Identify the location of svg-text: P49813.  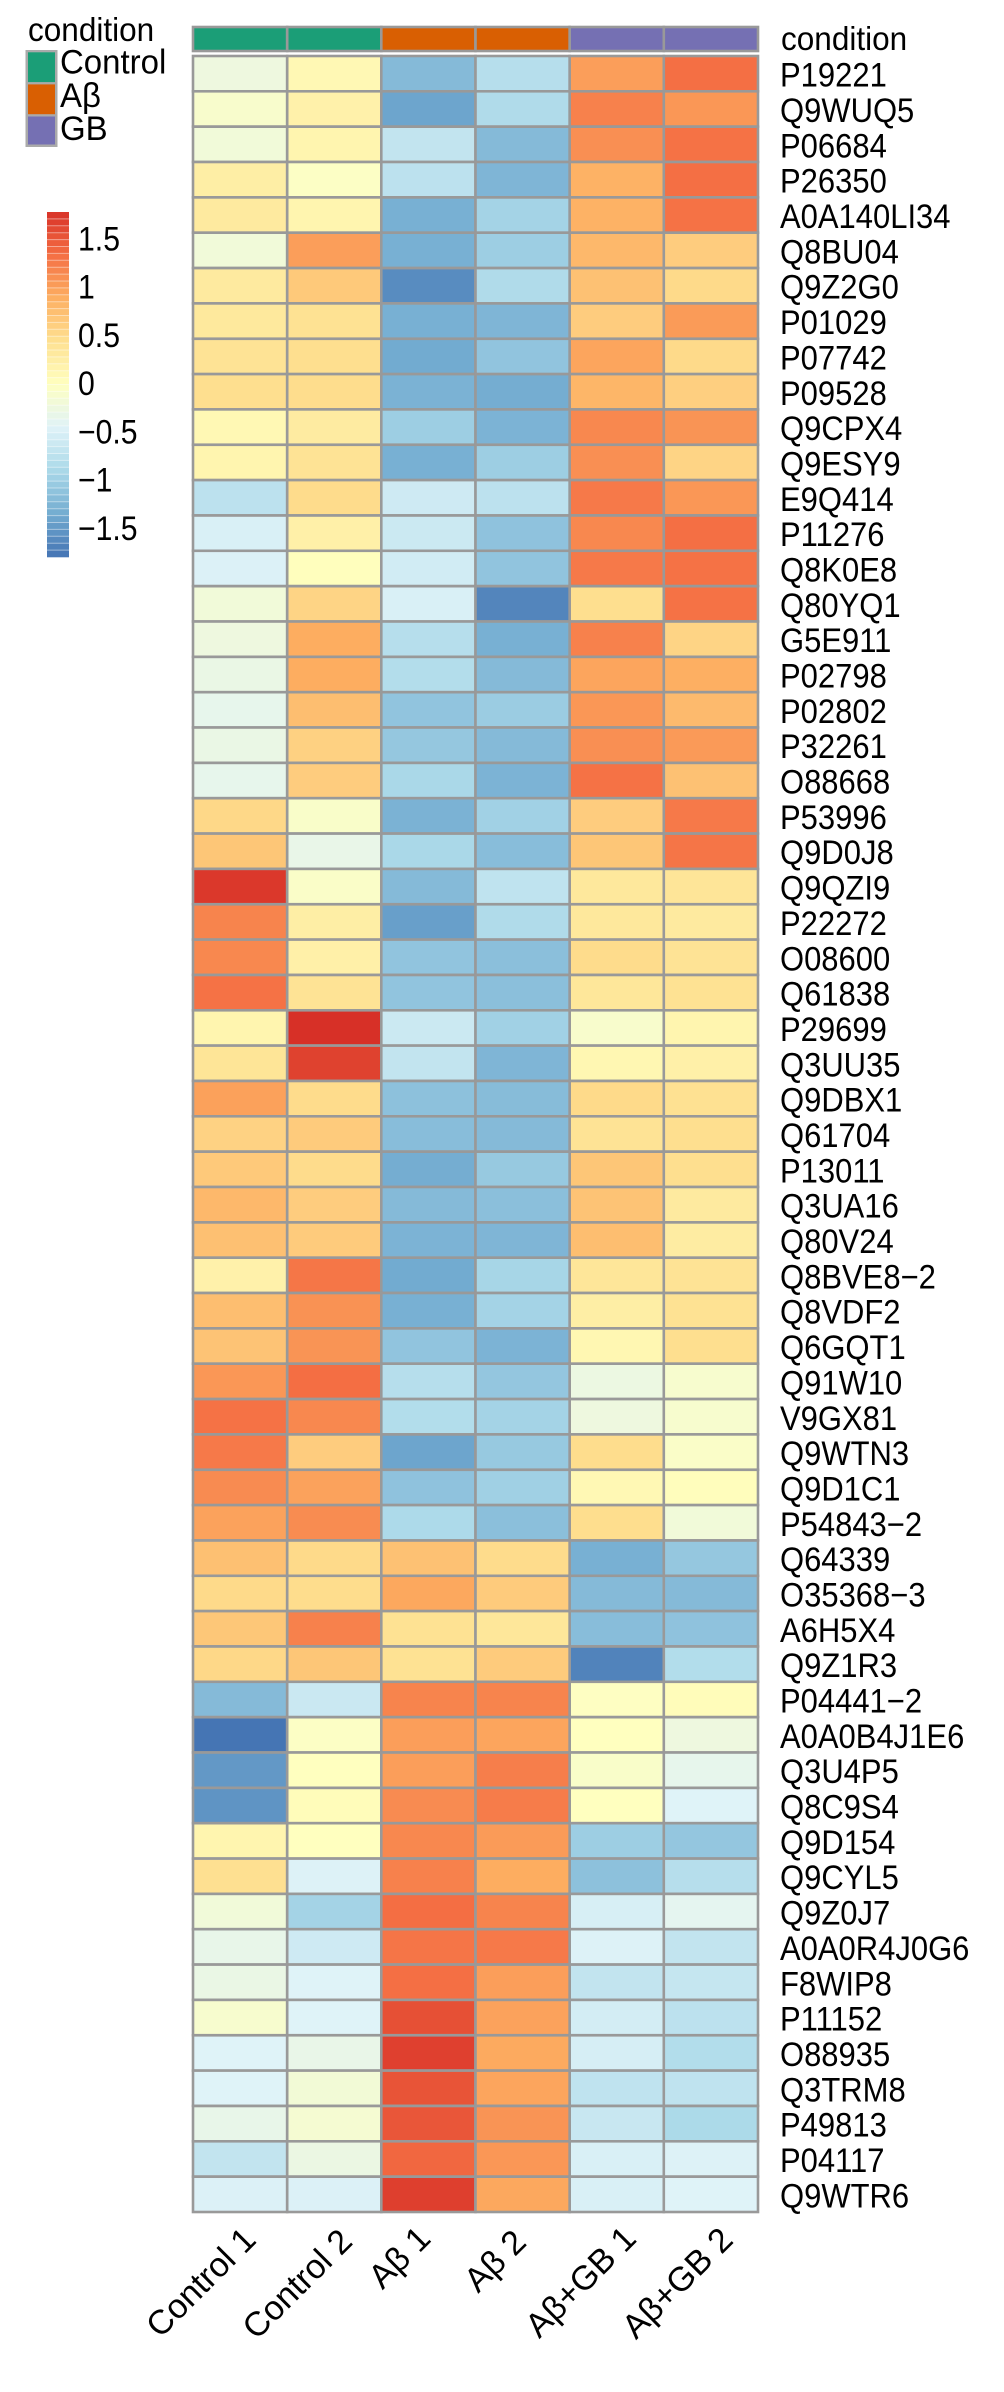
(833, 2126).